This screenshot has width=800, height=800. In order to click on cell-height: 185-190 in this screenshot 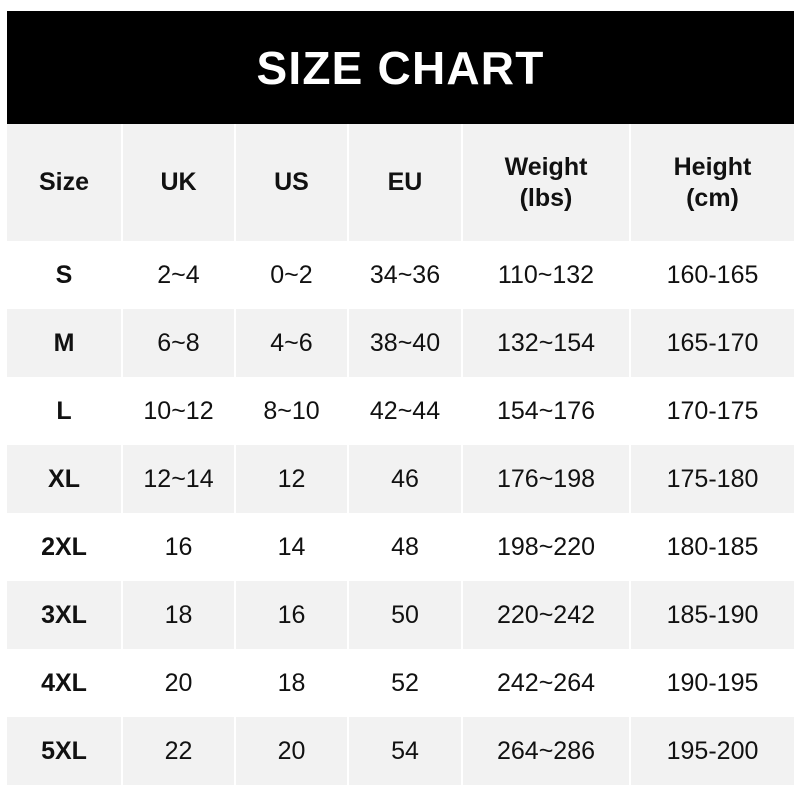, I will do `click(712, 614)`.